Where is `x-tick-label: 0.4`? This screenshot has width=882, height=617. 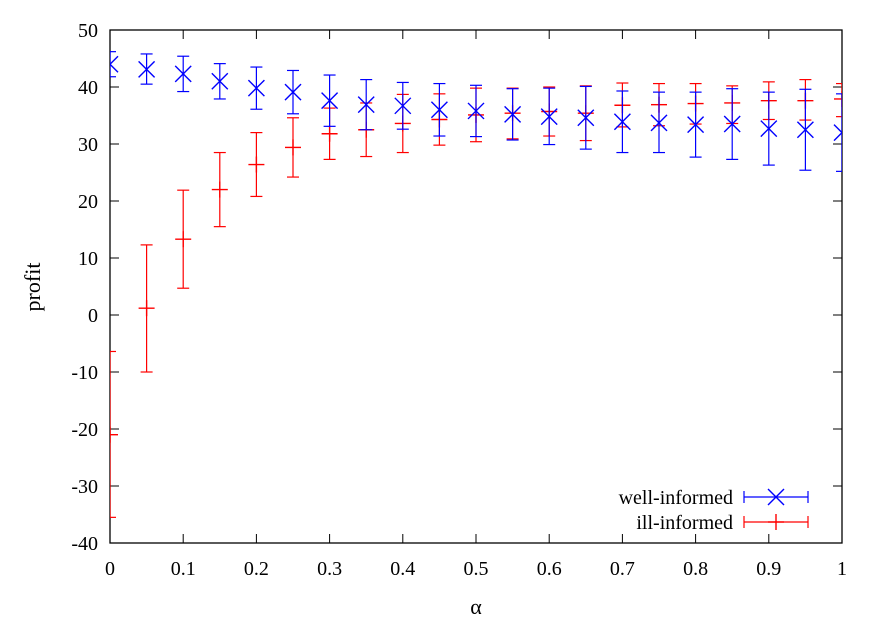
x-tick-label: 0.4 is located at coordinates (402, 569).